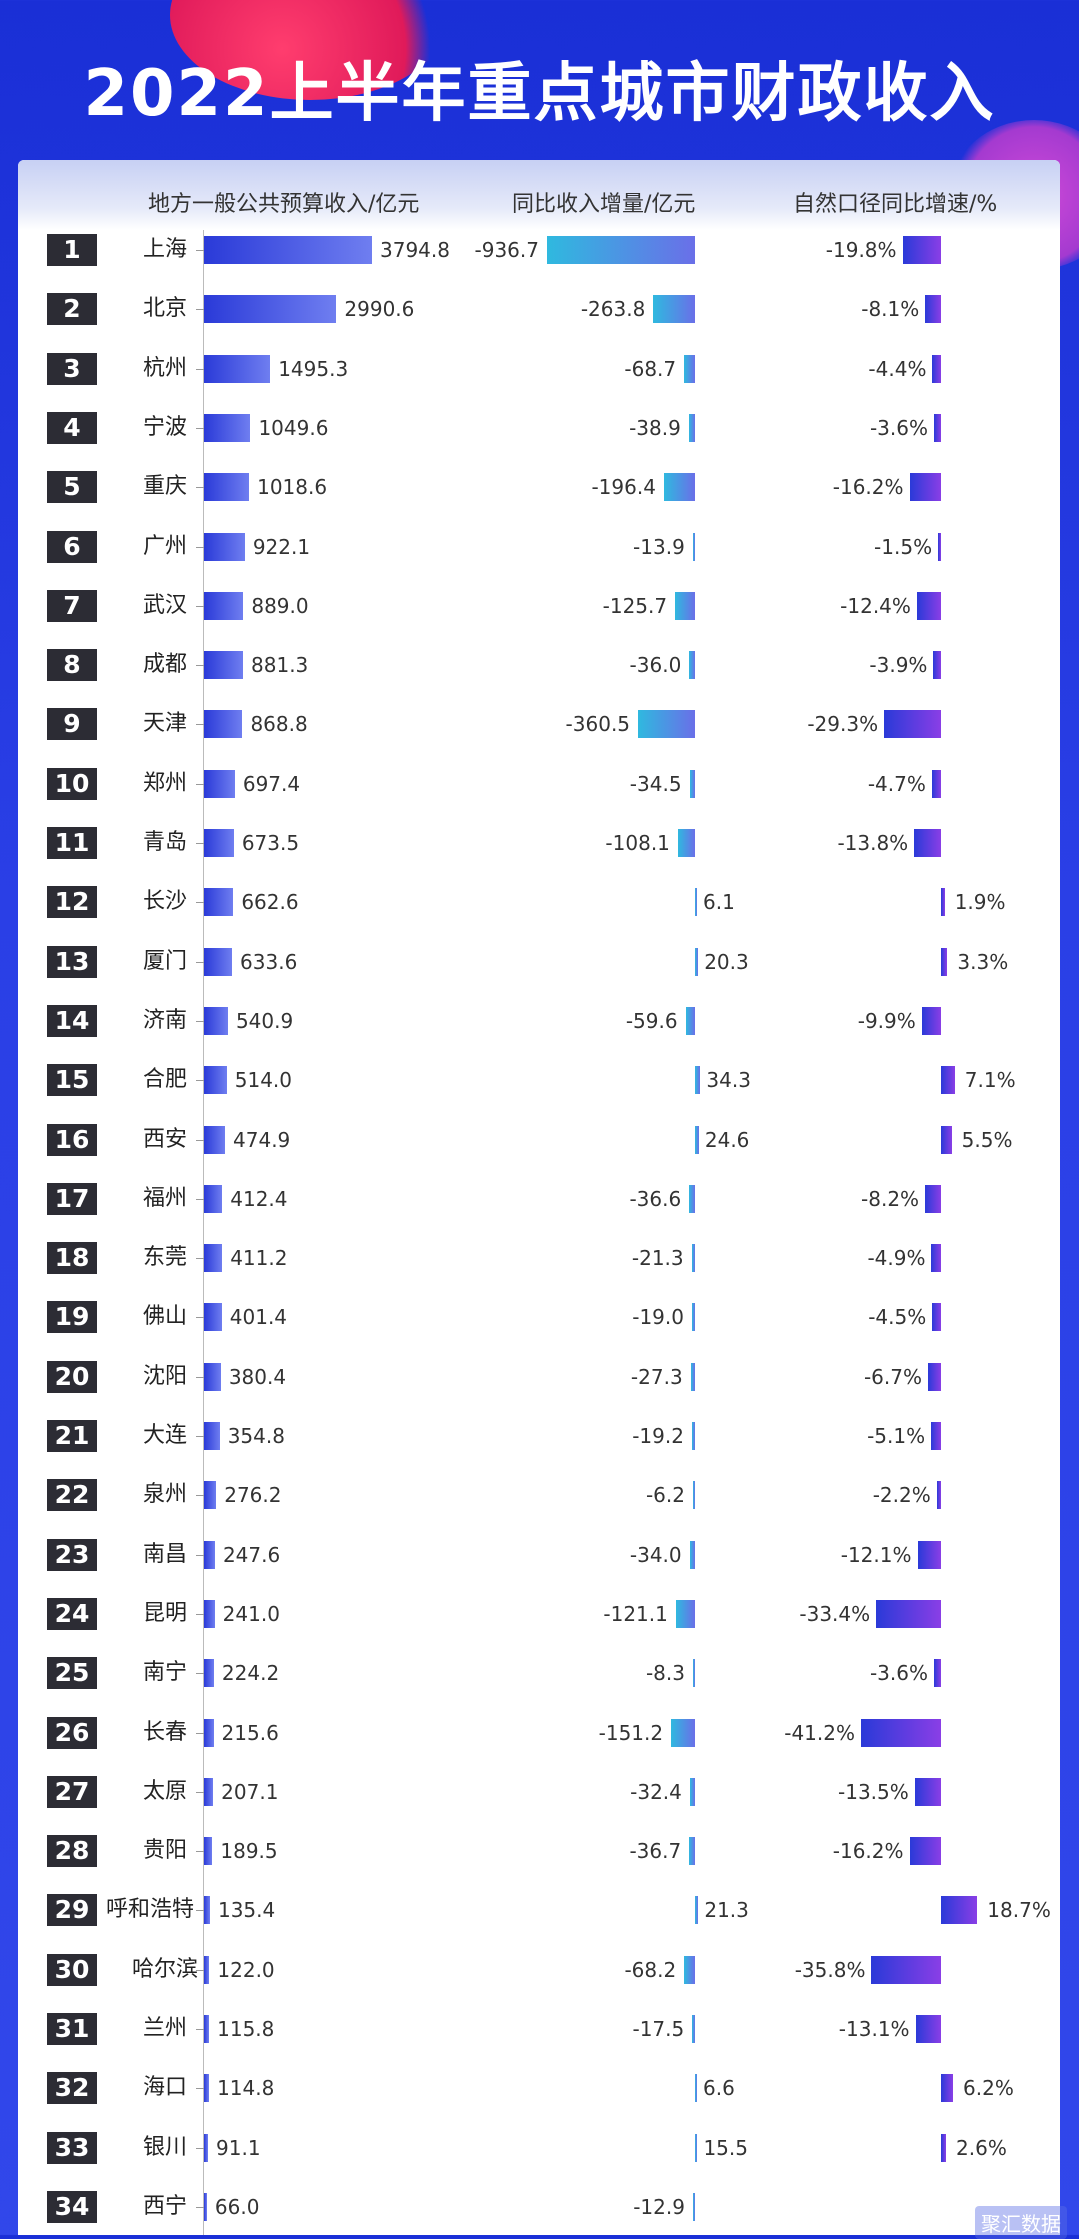 The image size is (1079, 2239). I want to click on increase-value: 15.5, so click(725, 2147).